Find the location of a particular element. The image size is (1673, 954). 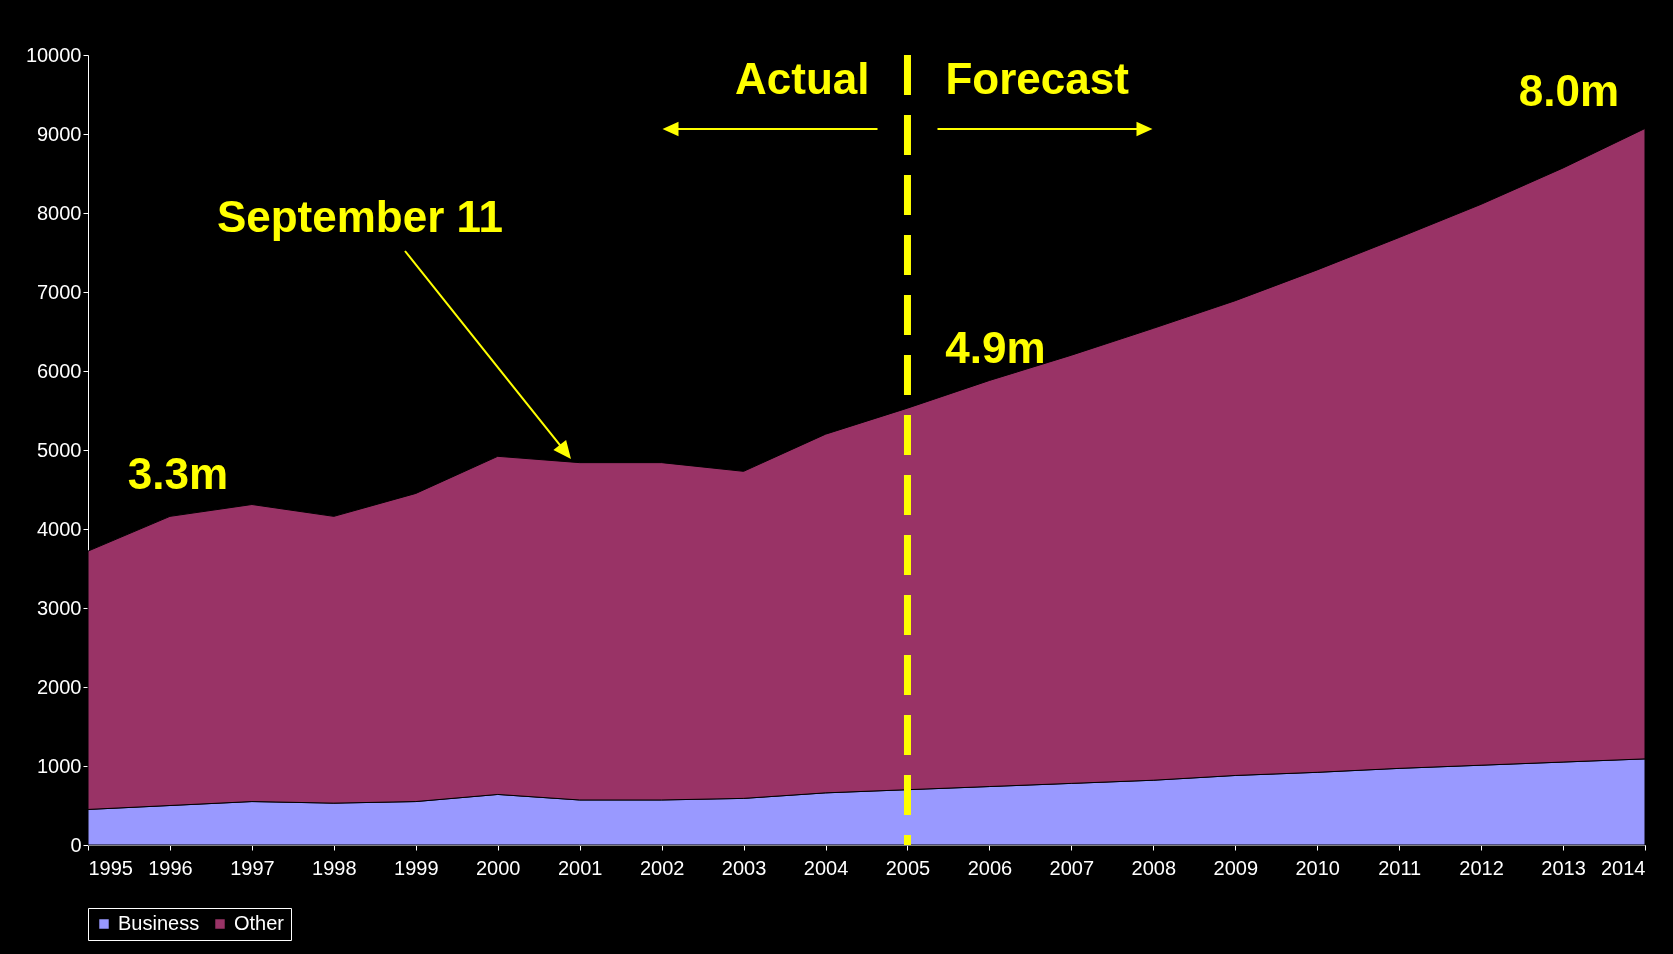

x-tick-label: 2010 is located at coordinates (1317, 867).